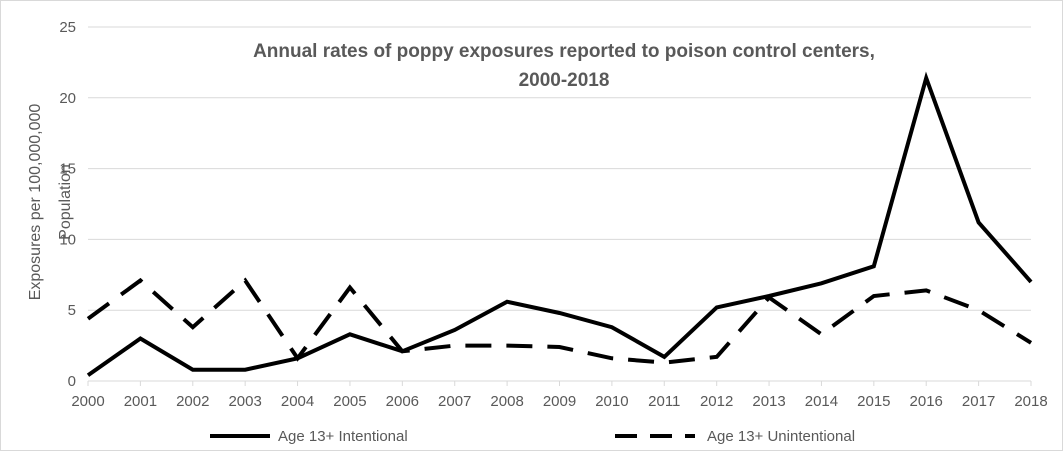 The image size is (1063, 456). What do you see at coordinates (87, 401) in the screenshot?
I see `x-tick-label: 2000` at bounding box center [87, 401].